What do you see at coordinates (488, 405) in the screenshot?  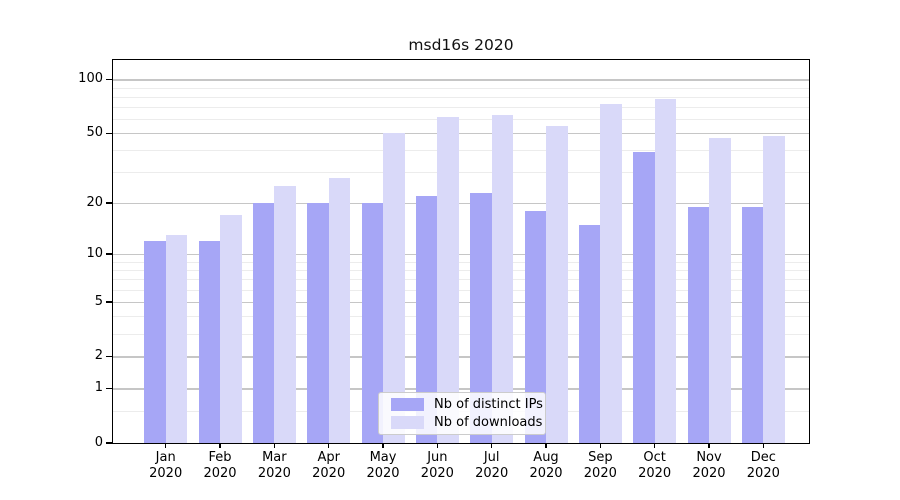 I see `legend-label-distinct-ips: Nb of distinct IPs` at bounding box center [488, 405].